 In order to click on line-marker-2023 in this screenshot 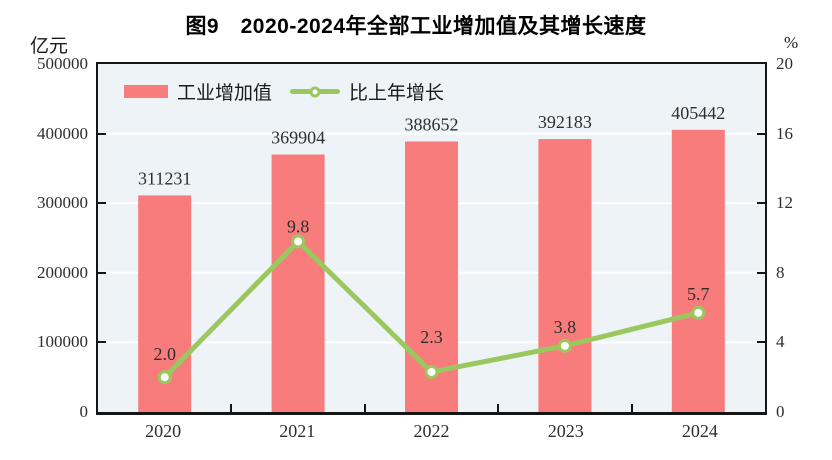, I will do `click(564, 345)`.